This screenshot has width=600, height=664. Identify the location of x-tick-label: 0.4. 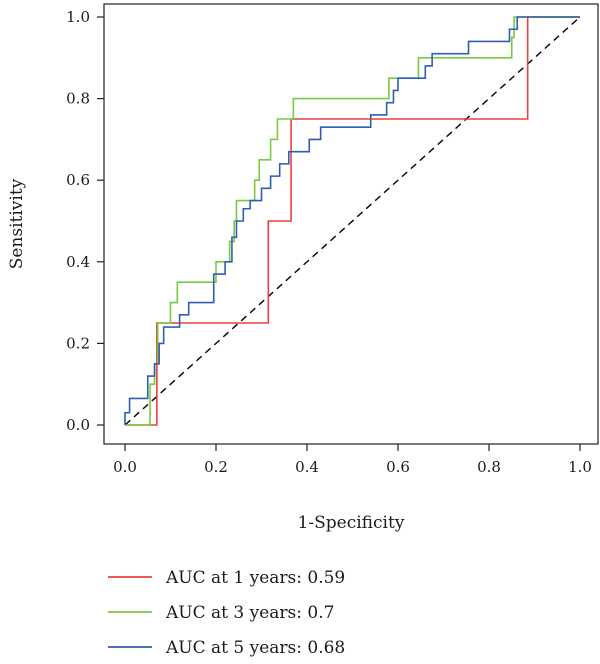
(307, 467).